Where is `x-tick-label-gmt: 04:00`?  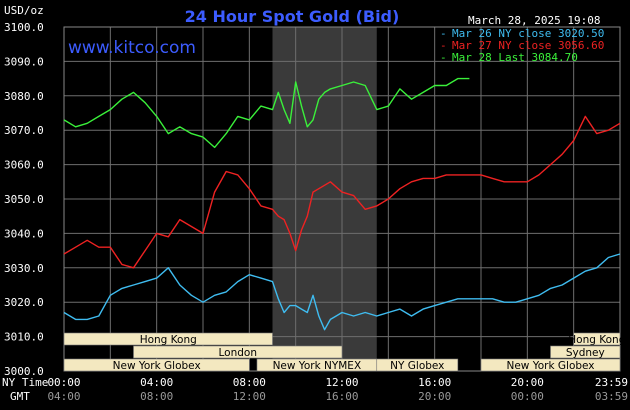 x-tick-label-gmt: 04:00 is located at coordinates (63, 396).